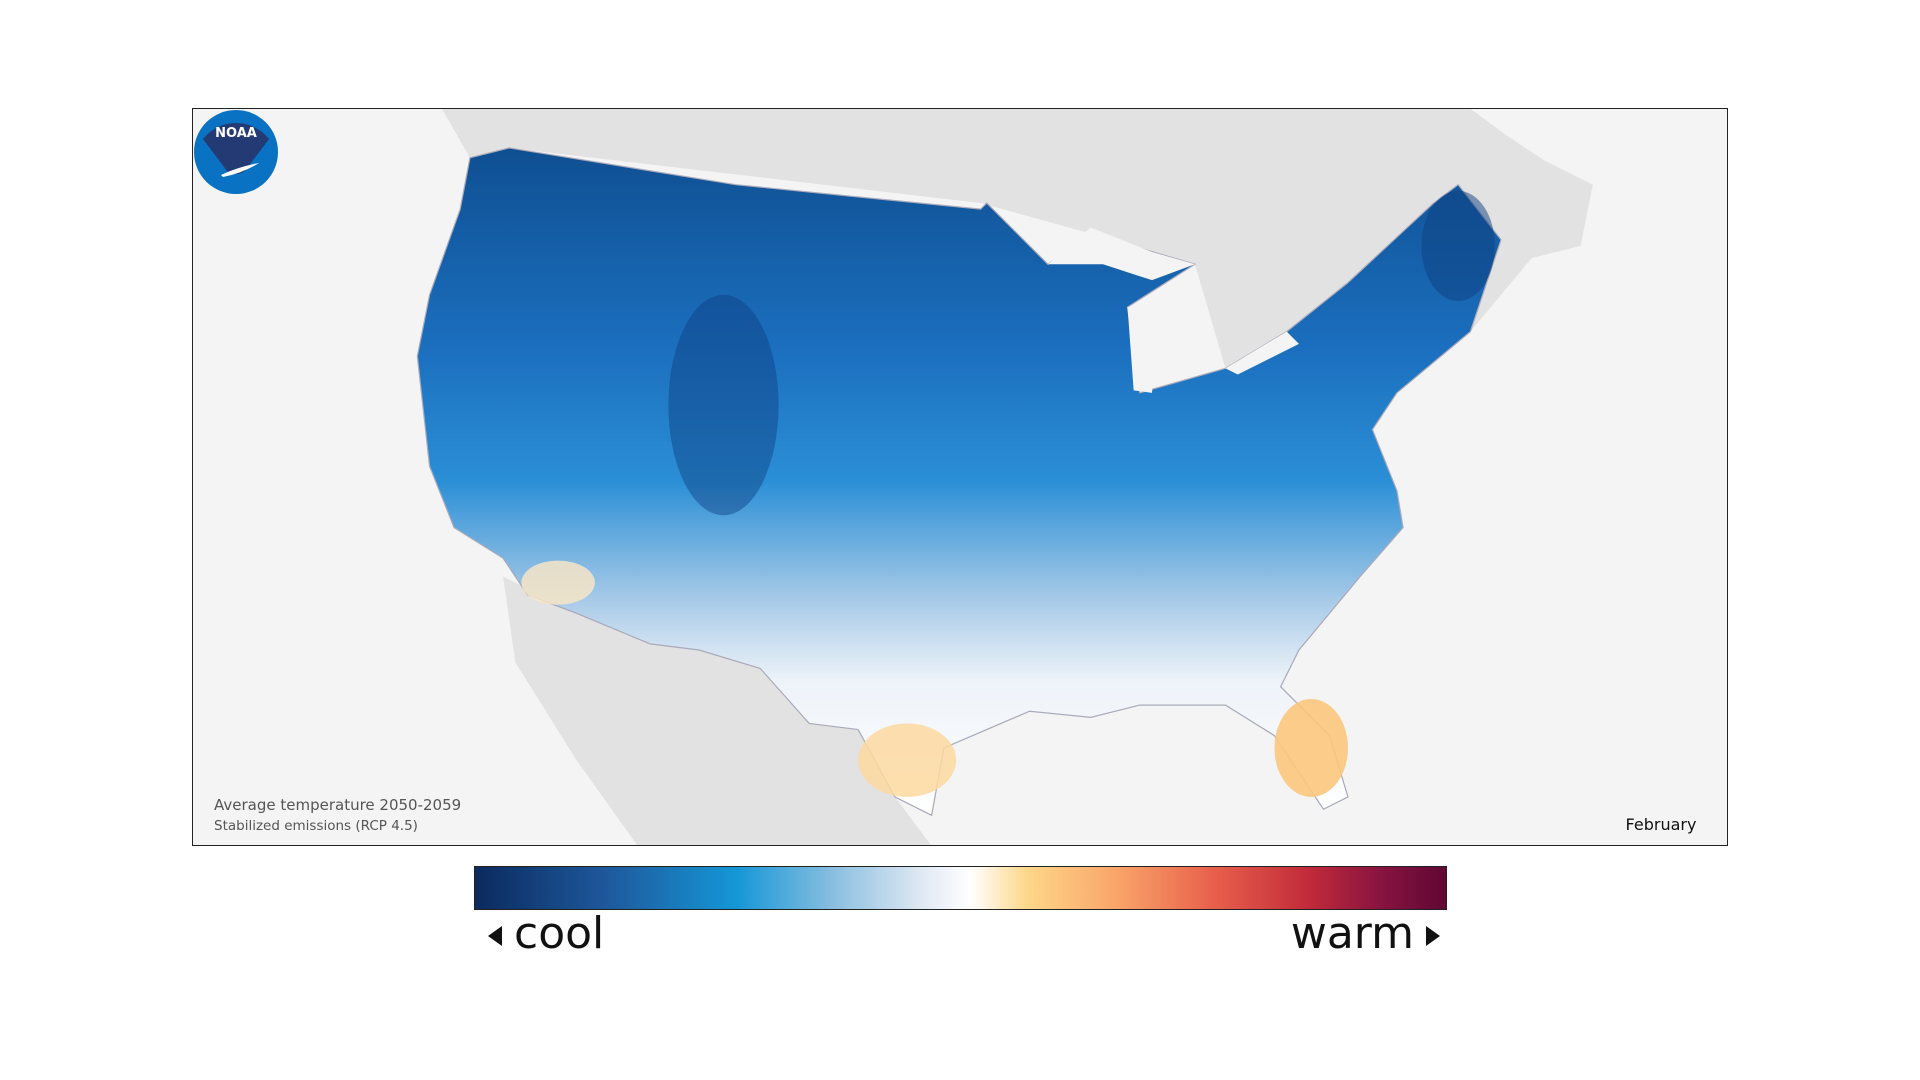 This screenshot has height=1080, width=1920. What do you see at coordinates (1352, 933) in the screenshot?
I see `warm-label: warm` at bounding box center [1352, 933].